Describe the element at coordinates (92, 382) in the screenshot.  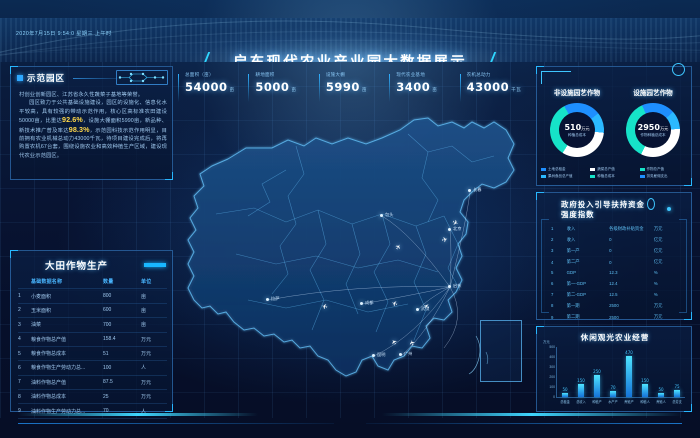
I see `table-row: 7 油料作物总产值 87.5 万元` at that location.